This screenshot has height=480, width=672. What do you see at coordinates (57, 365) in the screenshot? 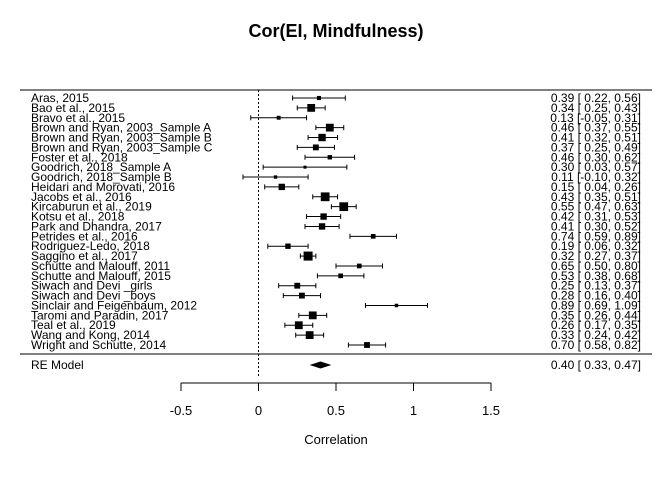
I see `summary-label: RE Model` at bounding box center [57, 365].